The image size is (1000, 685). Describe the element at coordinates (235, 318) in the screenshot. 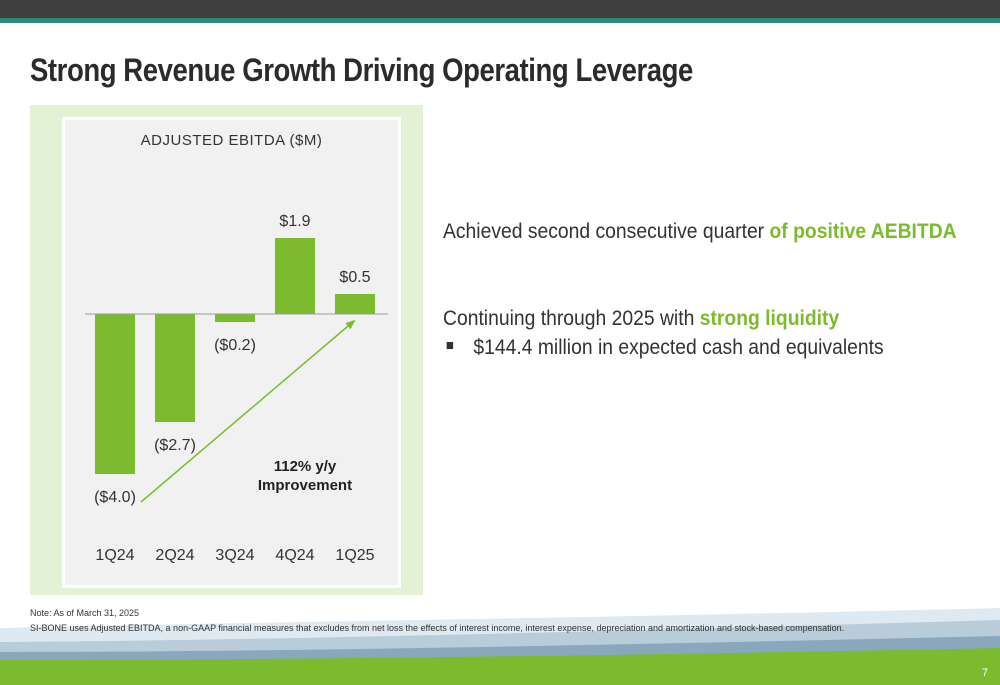

I see `bar-3q24` at that location.